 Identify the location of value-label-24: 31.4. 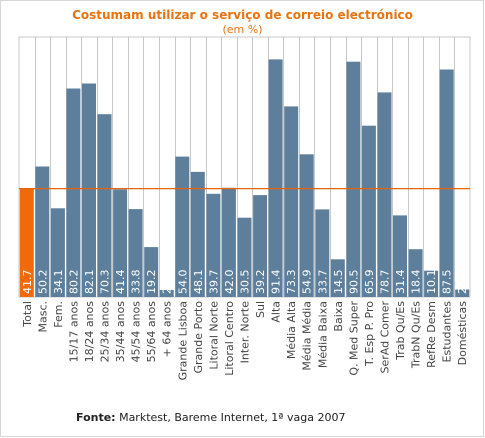
(400, 282).